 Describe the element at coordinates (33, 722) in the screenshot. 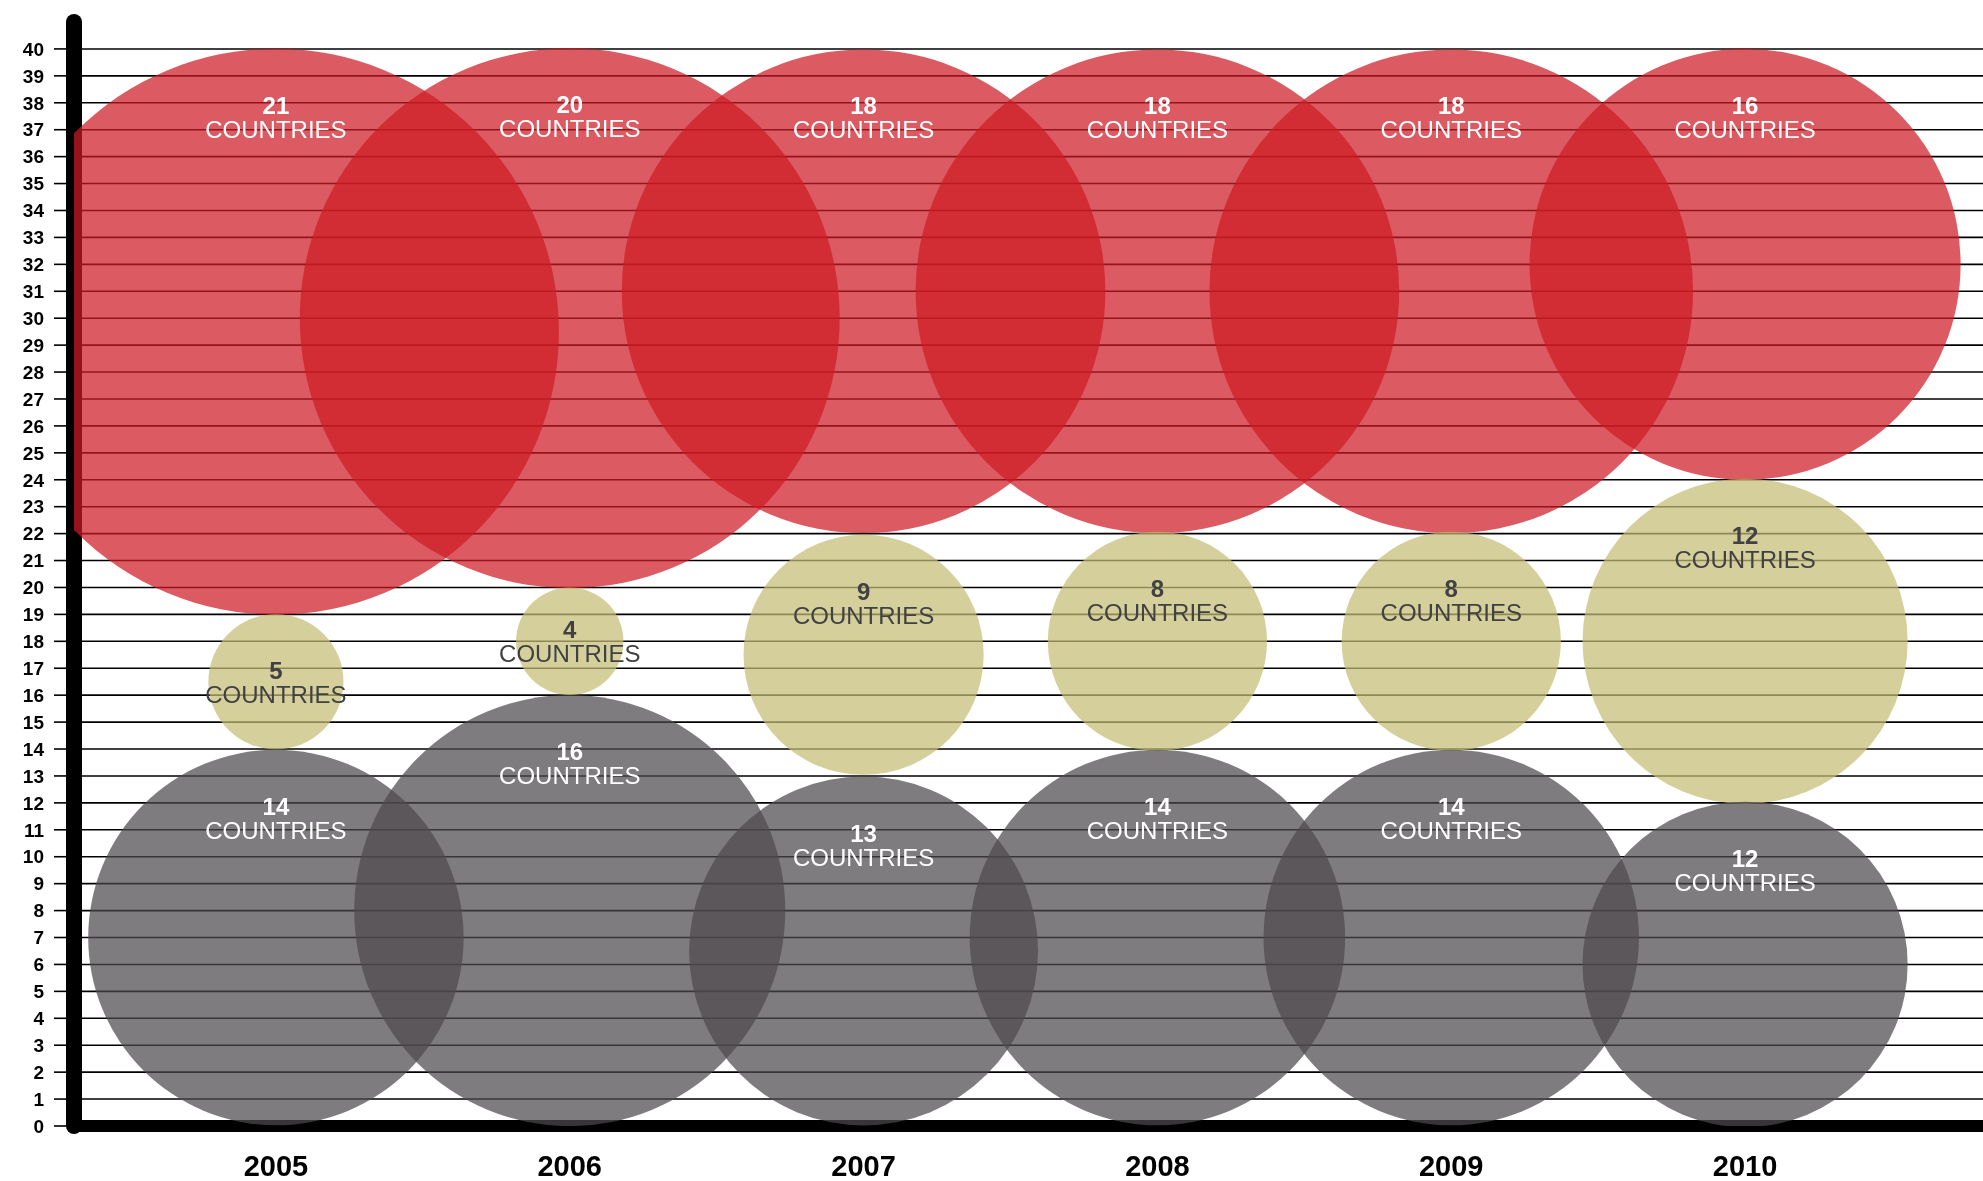

I see `y-tick-label: 15` at that location.